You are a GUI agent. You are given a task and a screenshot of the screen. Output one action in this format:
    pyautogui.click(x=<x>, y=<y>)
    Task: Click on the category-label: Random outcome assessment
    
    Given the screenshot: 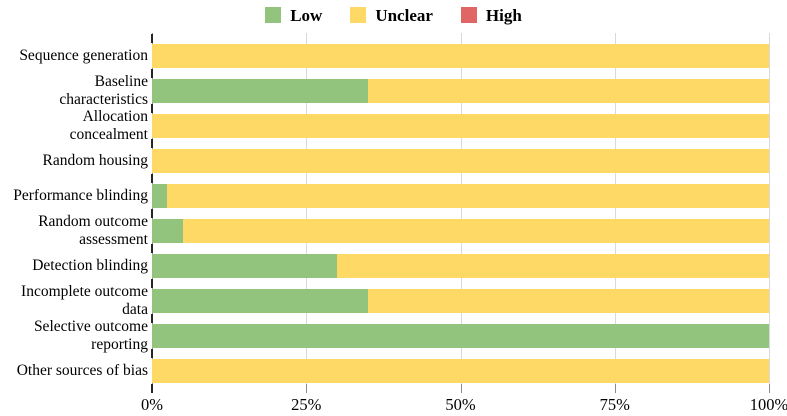 What is the action you would take?
    pyautogui.click(x=93, y=230)
    